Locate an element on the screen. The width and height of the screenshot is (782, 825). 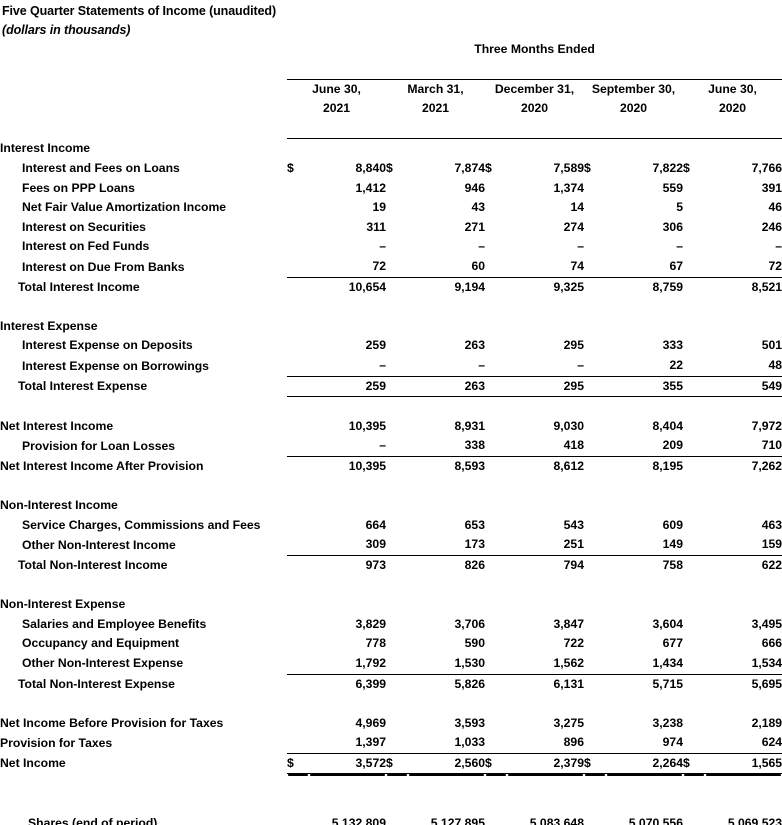
cell-value-c3: 1,562 is located at coordinates (569, 662).